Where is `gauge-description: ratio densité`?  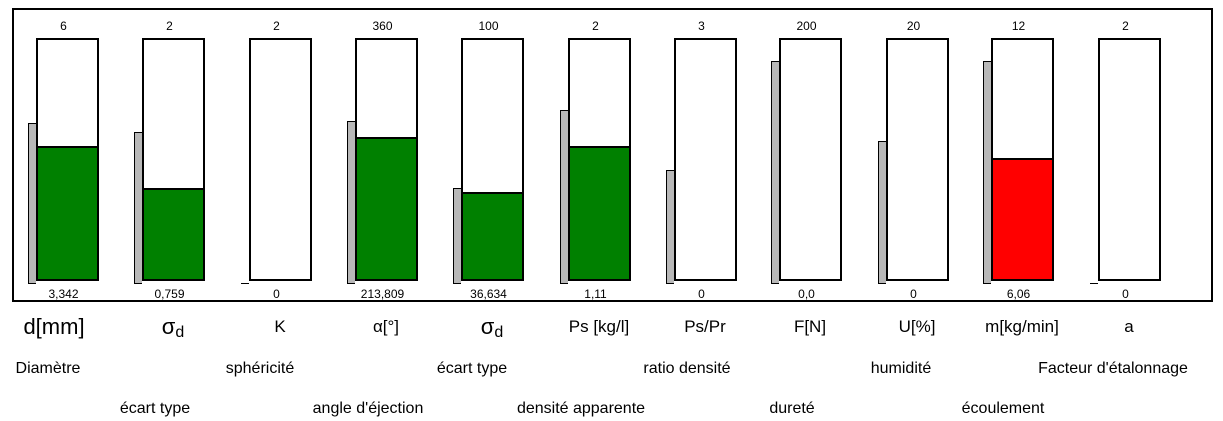
gauge-description: ratio densité is located at coordinates (687, 368).